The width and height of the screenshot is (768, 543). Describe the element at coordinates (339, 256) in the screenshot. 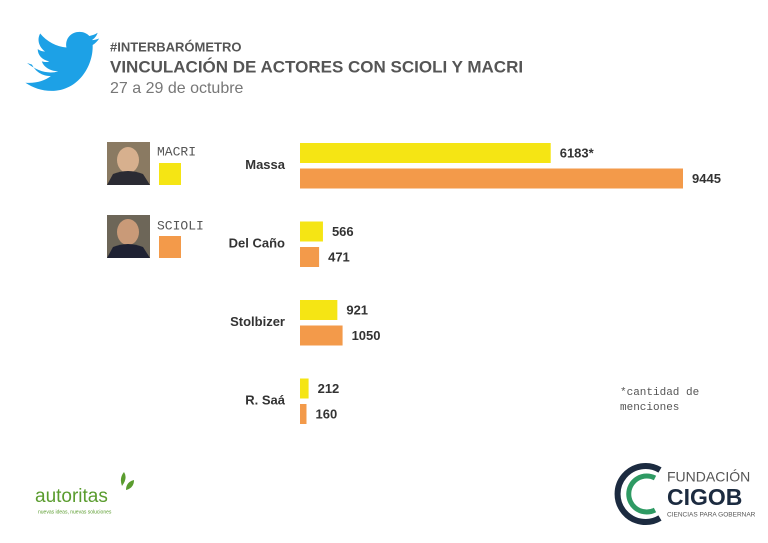

I see `value-label: 471` at that location.